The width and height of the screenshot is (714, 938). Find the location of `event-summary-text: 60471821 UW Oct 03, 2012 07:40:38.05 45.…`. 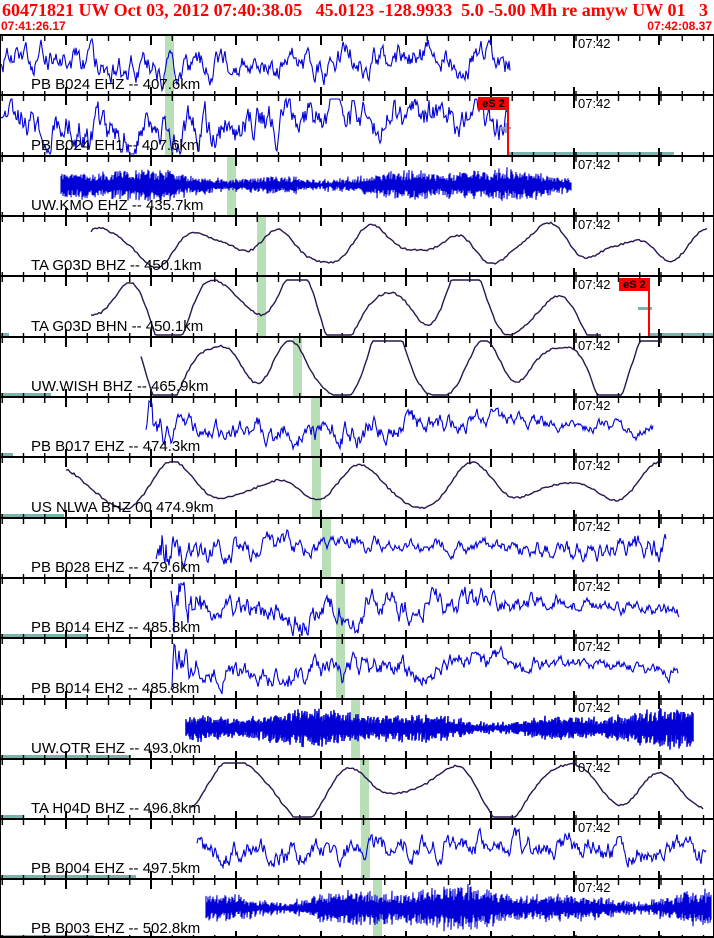

event-summary-text: 60471821 UW Oct 03, 2012 07:40:38.05 45.… is located at coordinates (344, 10).